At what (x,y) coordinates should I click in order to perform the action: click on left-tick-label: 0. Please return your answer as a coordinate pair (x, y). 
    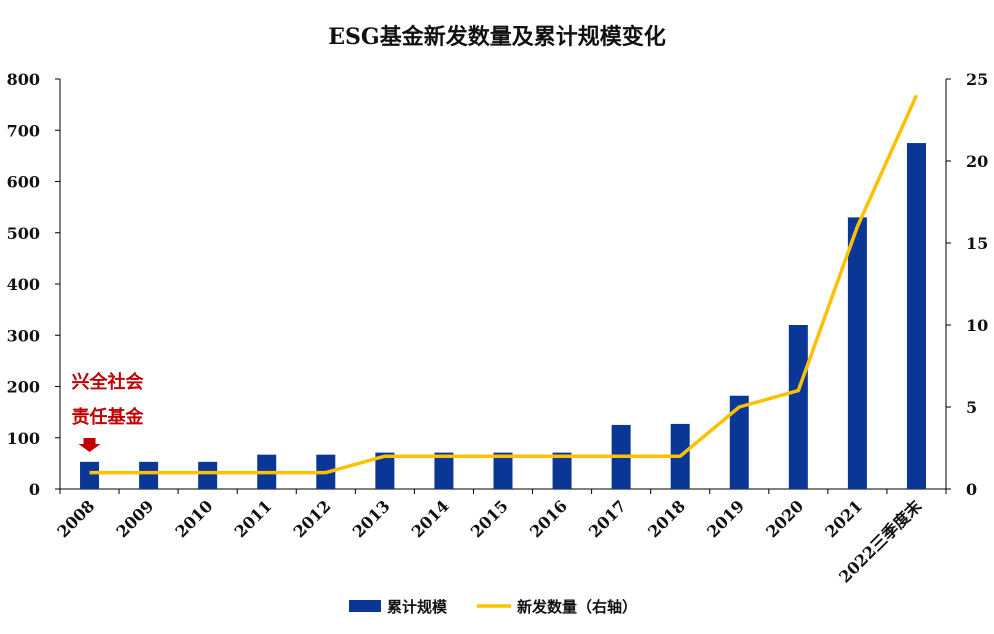
    Looking at the image, I should click on (34, 489).